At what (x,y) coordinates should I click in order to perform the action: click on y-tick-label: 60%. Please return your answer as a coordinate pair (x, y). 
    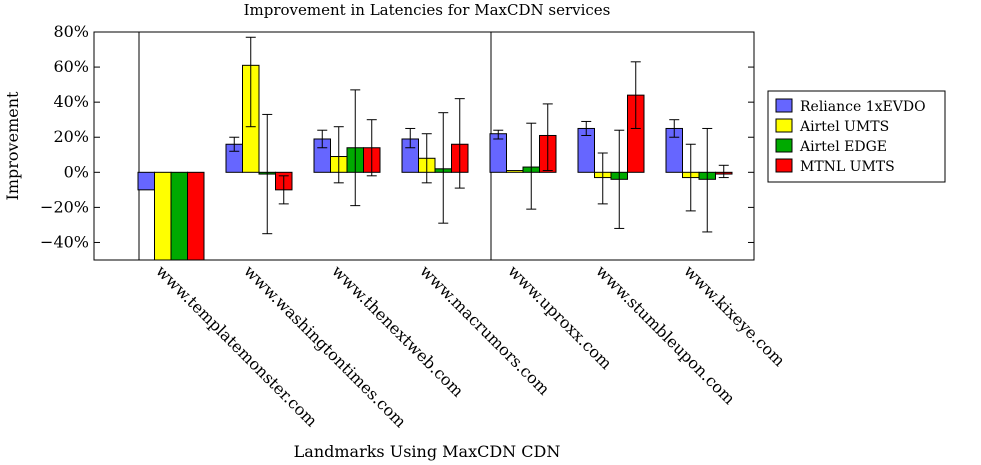
    Looking at the image, I should click on (71, 66).